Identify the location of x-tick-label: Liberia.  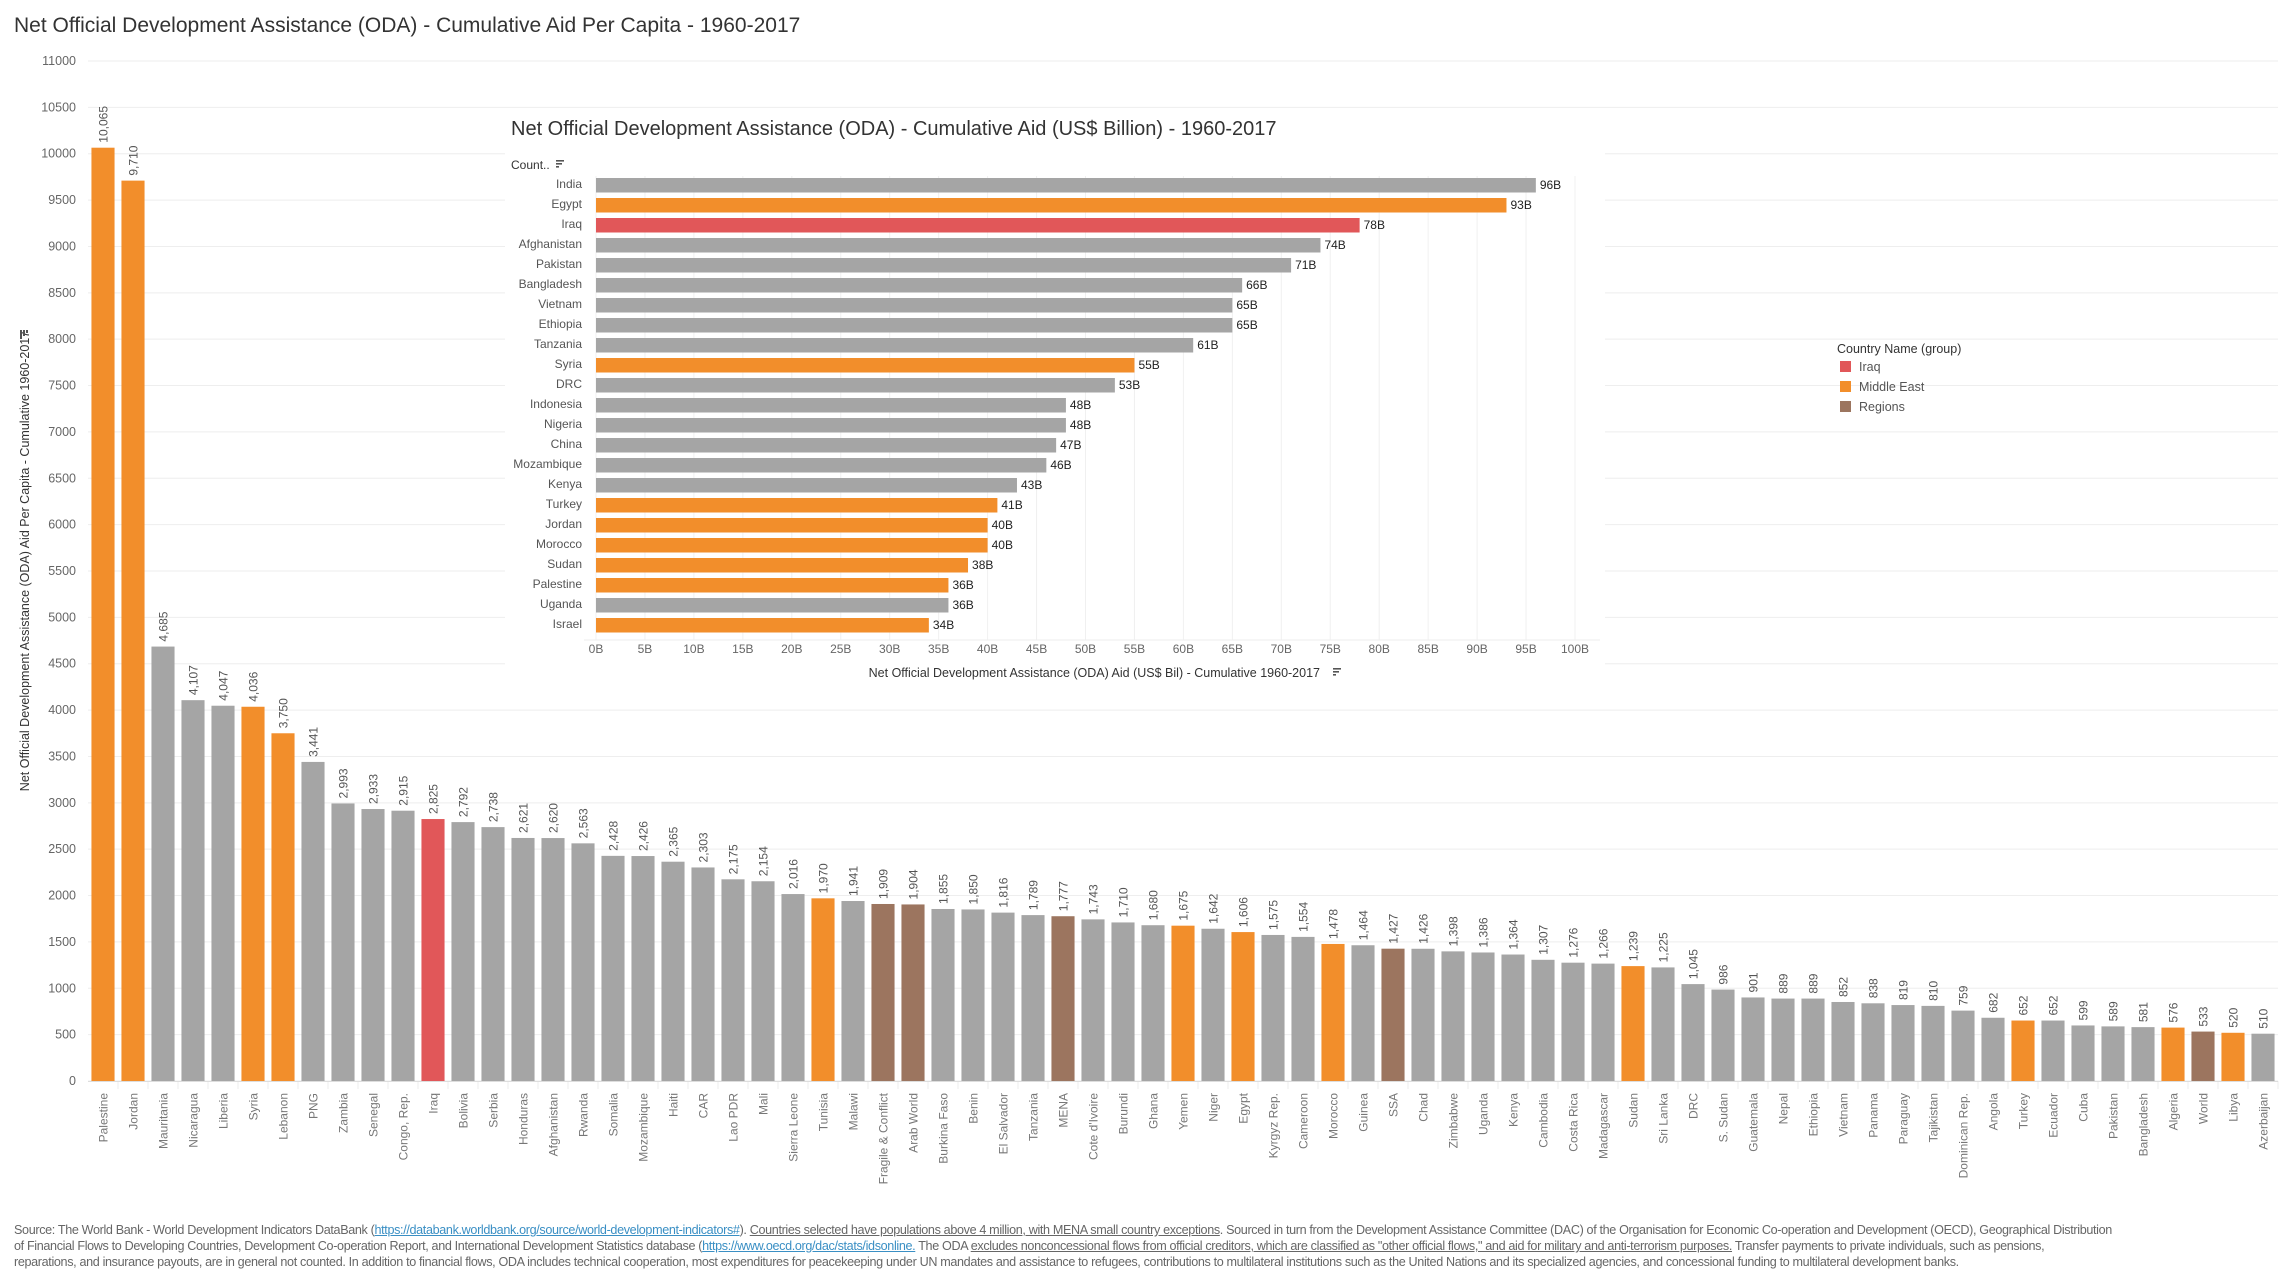
(224, 1111).